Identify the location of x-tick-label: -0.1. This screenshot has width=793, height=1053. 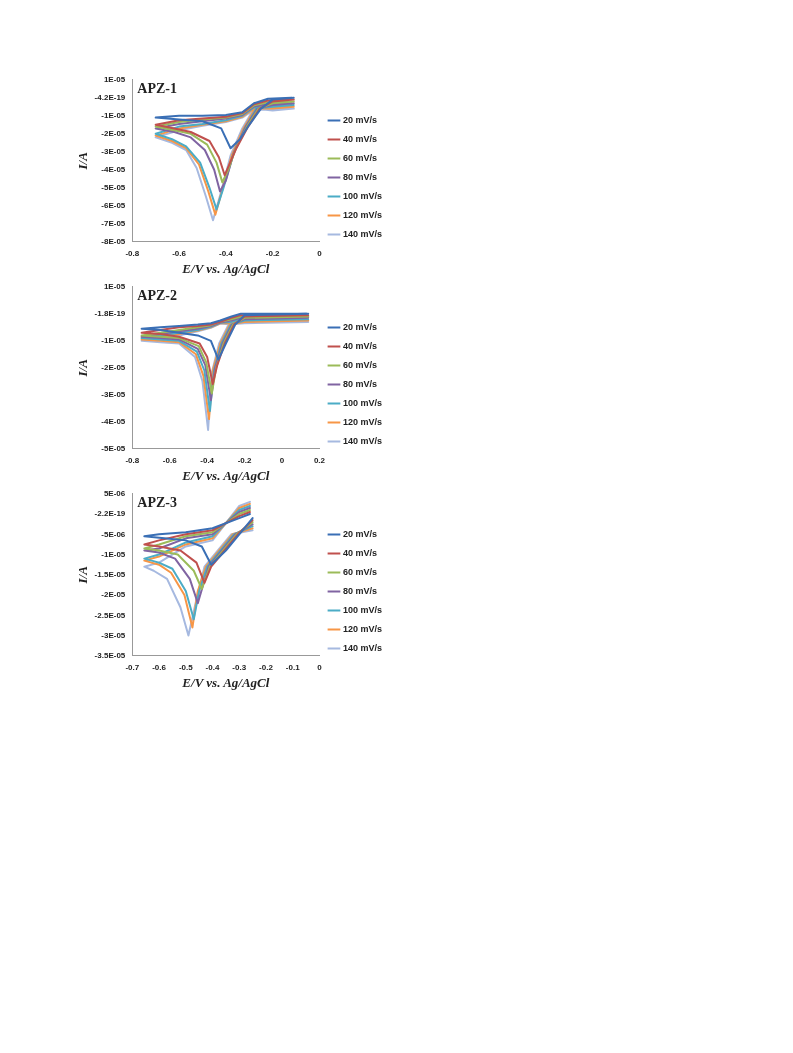
(293, 667).